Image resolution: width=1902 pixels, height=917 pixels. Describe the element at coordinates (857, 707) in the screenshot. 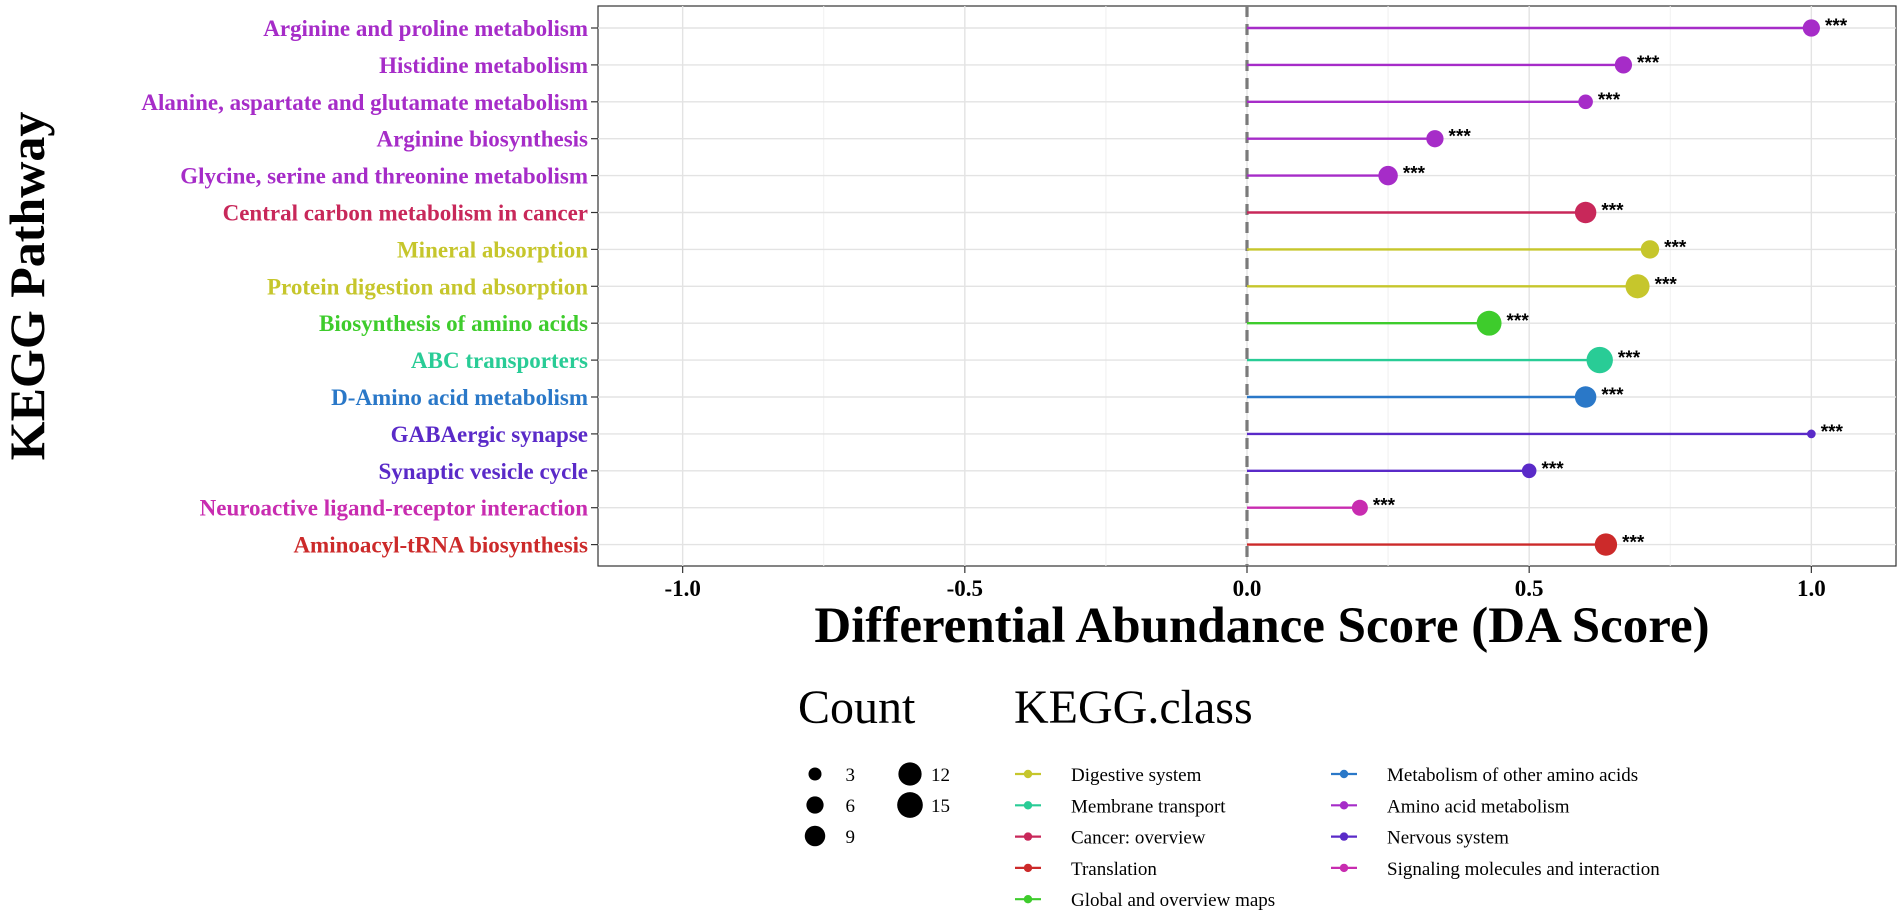

I see `count-legend-title: Count` at that location.